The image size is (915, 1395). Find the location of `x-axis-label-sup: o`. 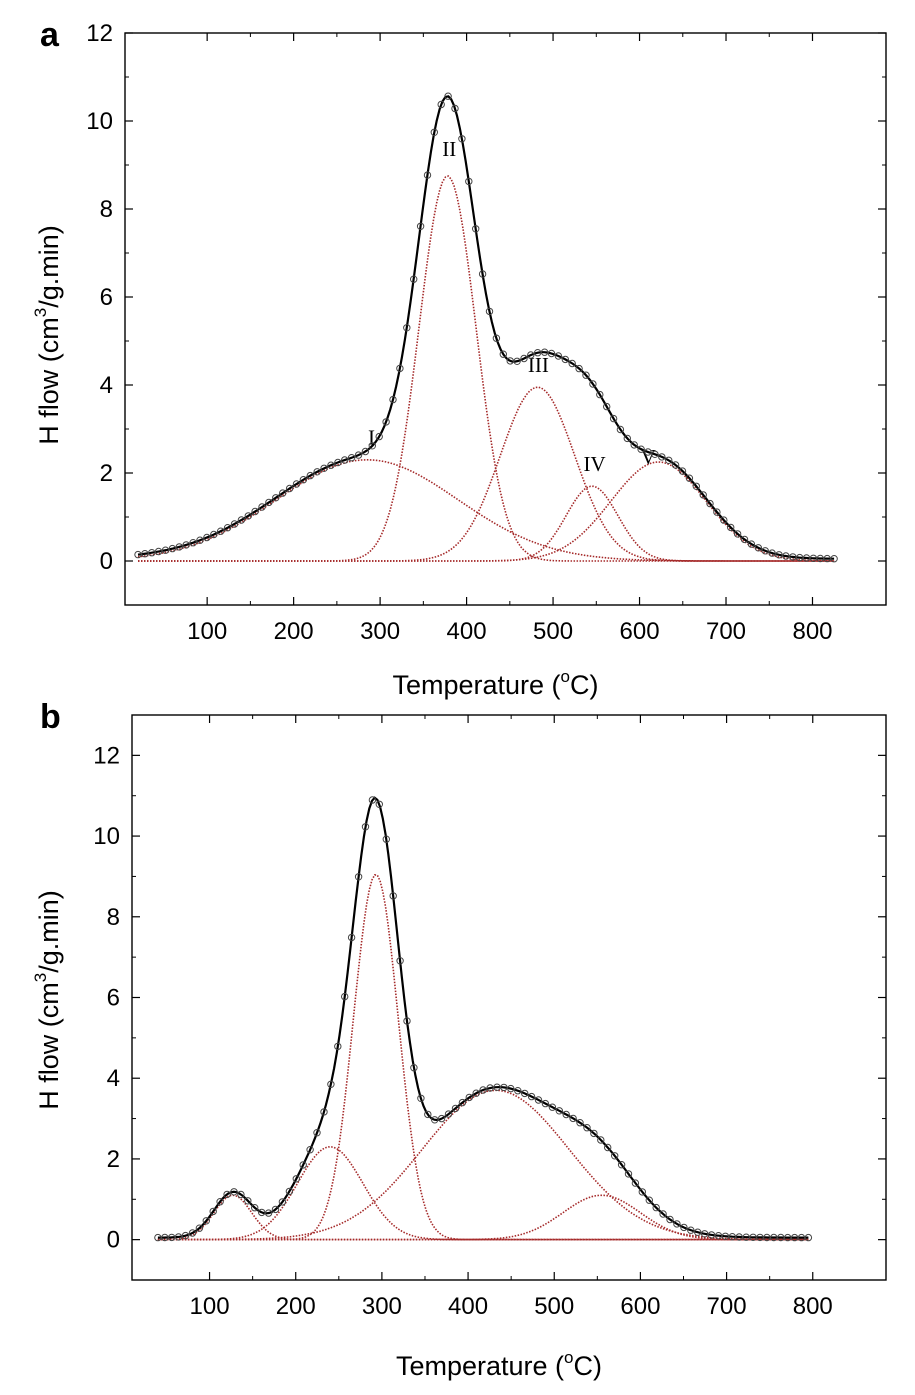

x-axis-label-sup: o is located at coordinates (565, 676).